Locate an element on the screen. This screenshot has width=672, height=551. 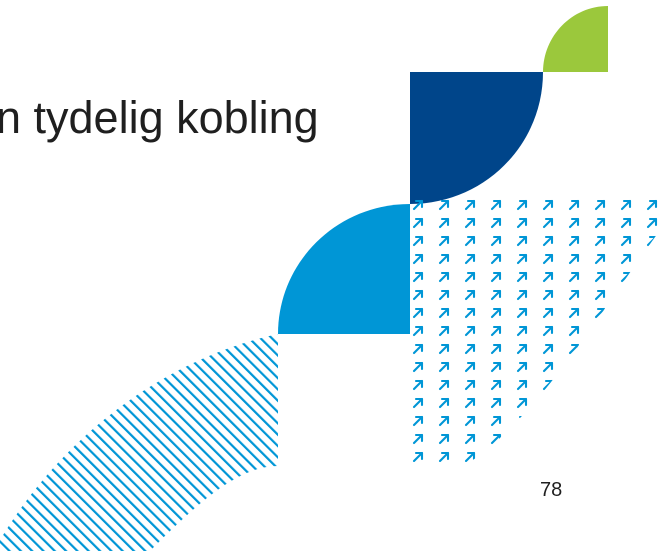
page-number: 78 is located at coordinates (551, 490).